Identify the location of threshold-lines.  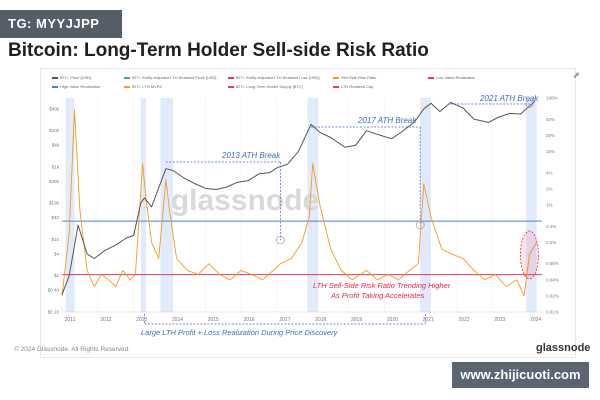
(302, 248).